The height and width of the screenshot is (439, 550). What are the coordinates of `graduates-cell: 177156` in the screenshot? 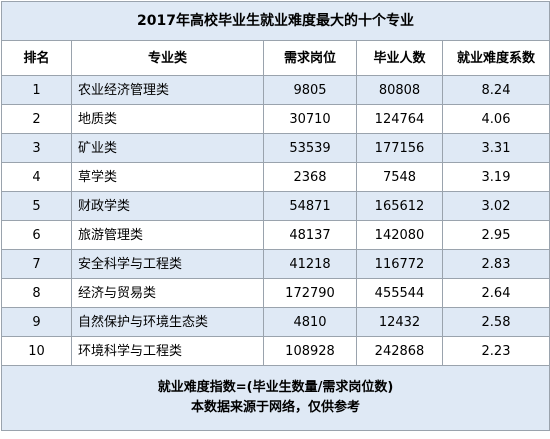 It's located at (399, 148).